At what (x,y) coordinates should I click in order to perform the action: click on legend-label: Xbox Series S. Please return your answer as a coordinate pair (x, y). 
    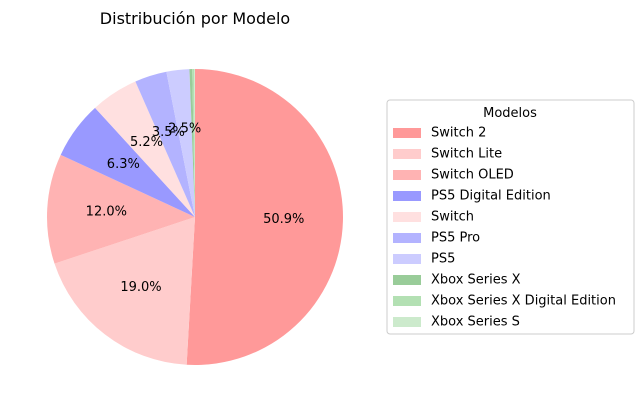
    Looking at the image, I should click on (475, 322).